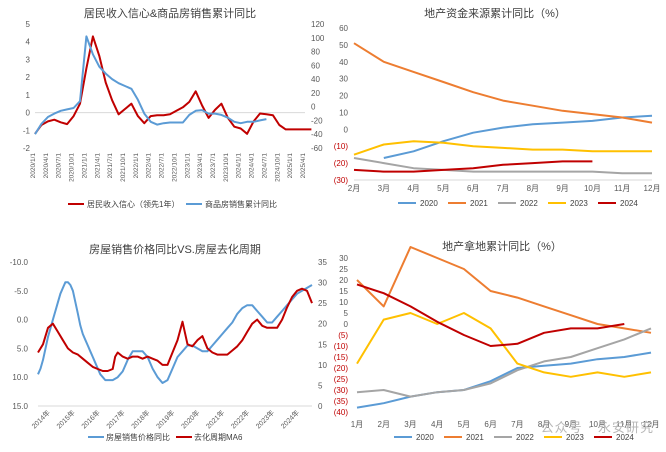 The width and height of the screenshot is (666, 452). Describe the element at coordinates (315, 65) in the screenshot. I see `c1-right-tick: 60` at that location.